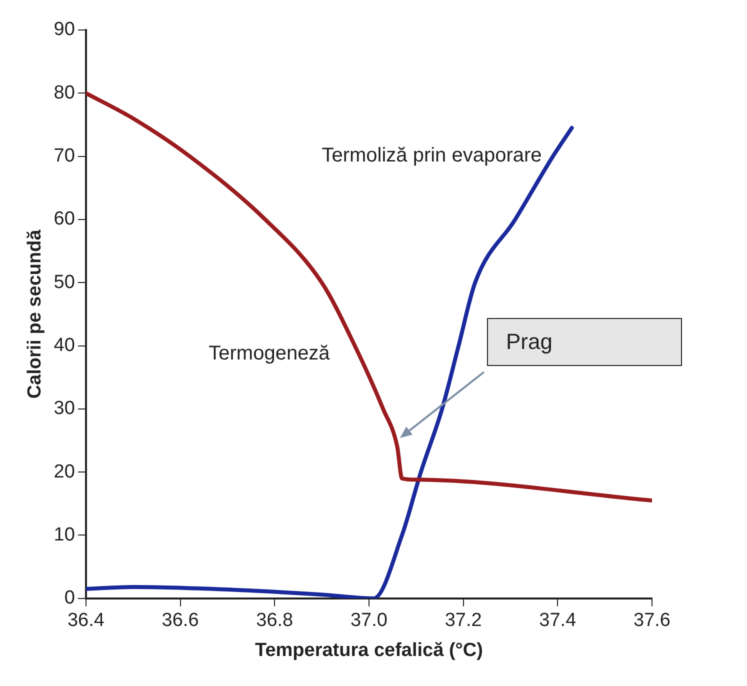 This screenshot has height=686, width=747. Describe the element at coordinates (64, 535) in the screenshot. I see `y-tick-label: 10` at that location.